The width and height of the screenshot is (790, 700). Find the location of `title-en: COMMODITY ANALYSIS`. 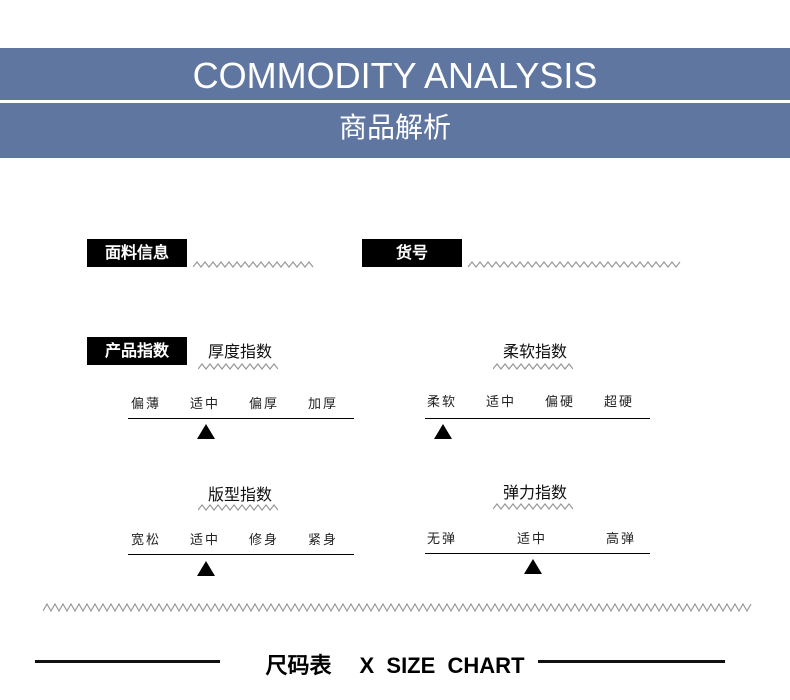

title-en: COMMODITY ANALYSIS is located at coordinates (395, 74).